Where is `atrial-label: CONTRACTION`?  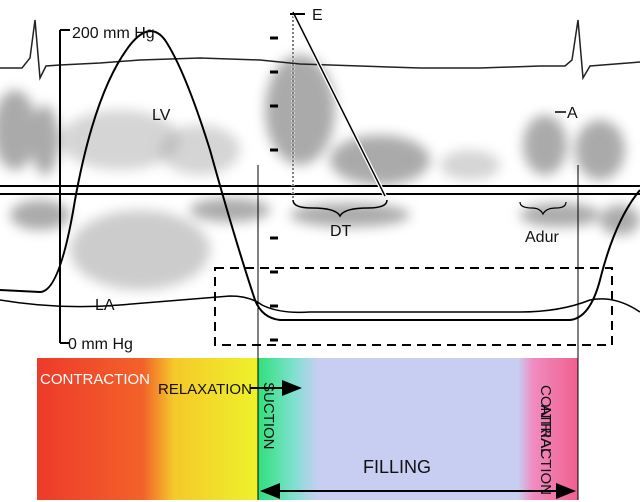
atrial-label: CONTRACTION is located at coordinates (545, 440).